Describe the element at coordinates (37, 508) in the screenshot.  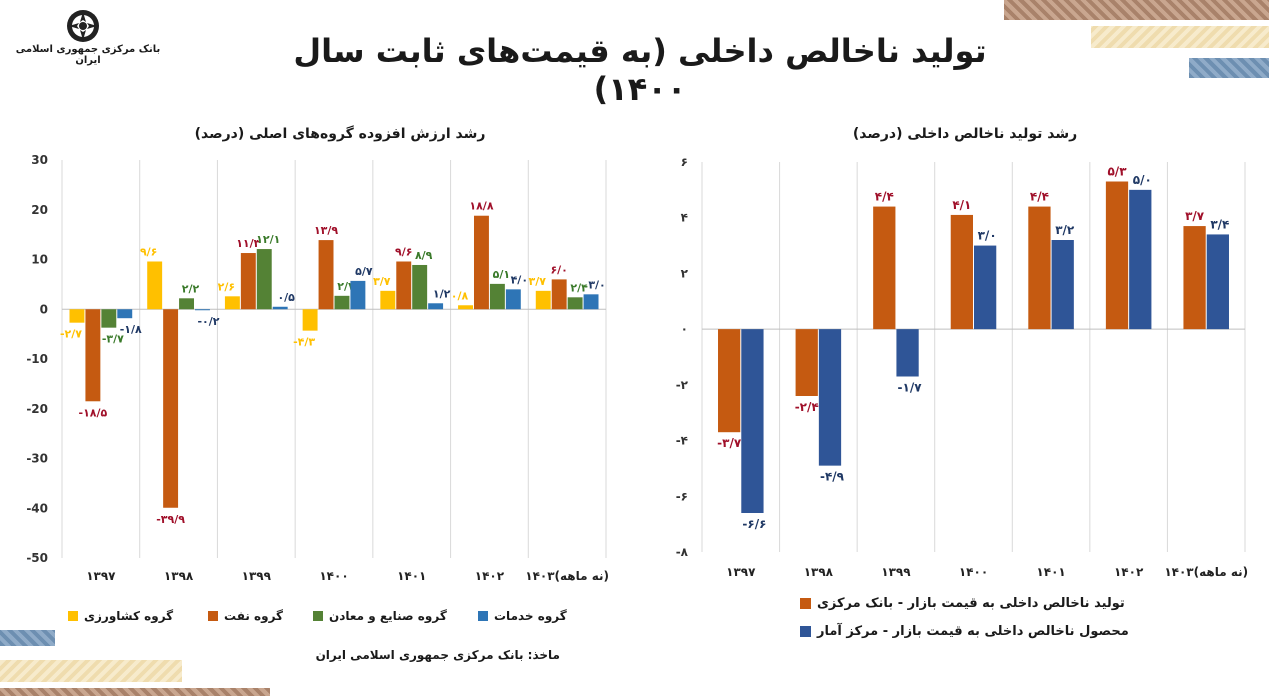
I see `y-tick-label: -40` at that location.